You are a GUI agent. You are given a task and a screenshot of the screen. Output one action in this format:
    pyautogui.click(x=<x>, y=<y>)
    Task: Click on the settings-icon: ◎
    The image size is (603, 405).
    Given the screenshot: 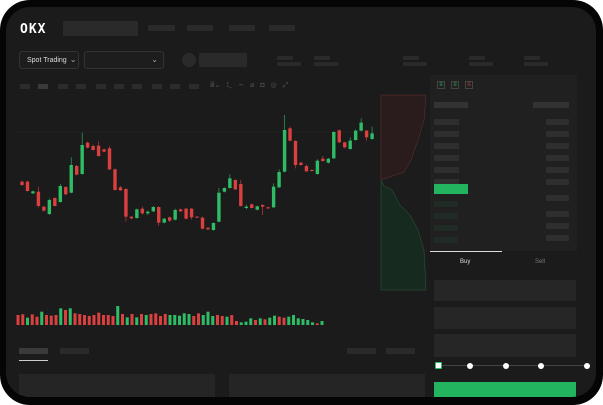 What is the action you would take?
    pyautogui.click(x=273, y=85)
    